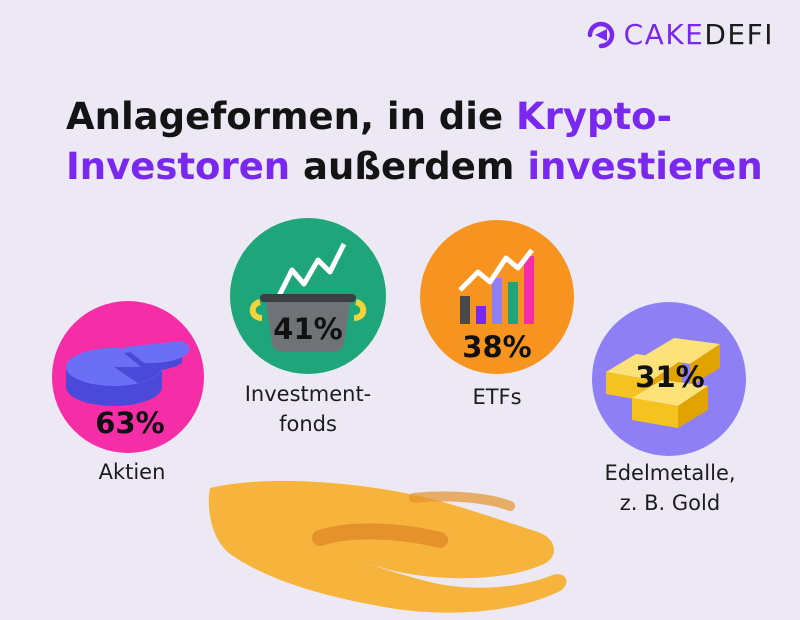 Image resolution: width=800 pixels, height=620 pixels. What do you see at coordinates (593, 116) in the screenshot?
I see `title-highlight-krypto: Krypto-` at bounding box center [593, 116].